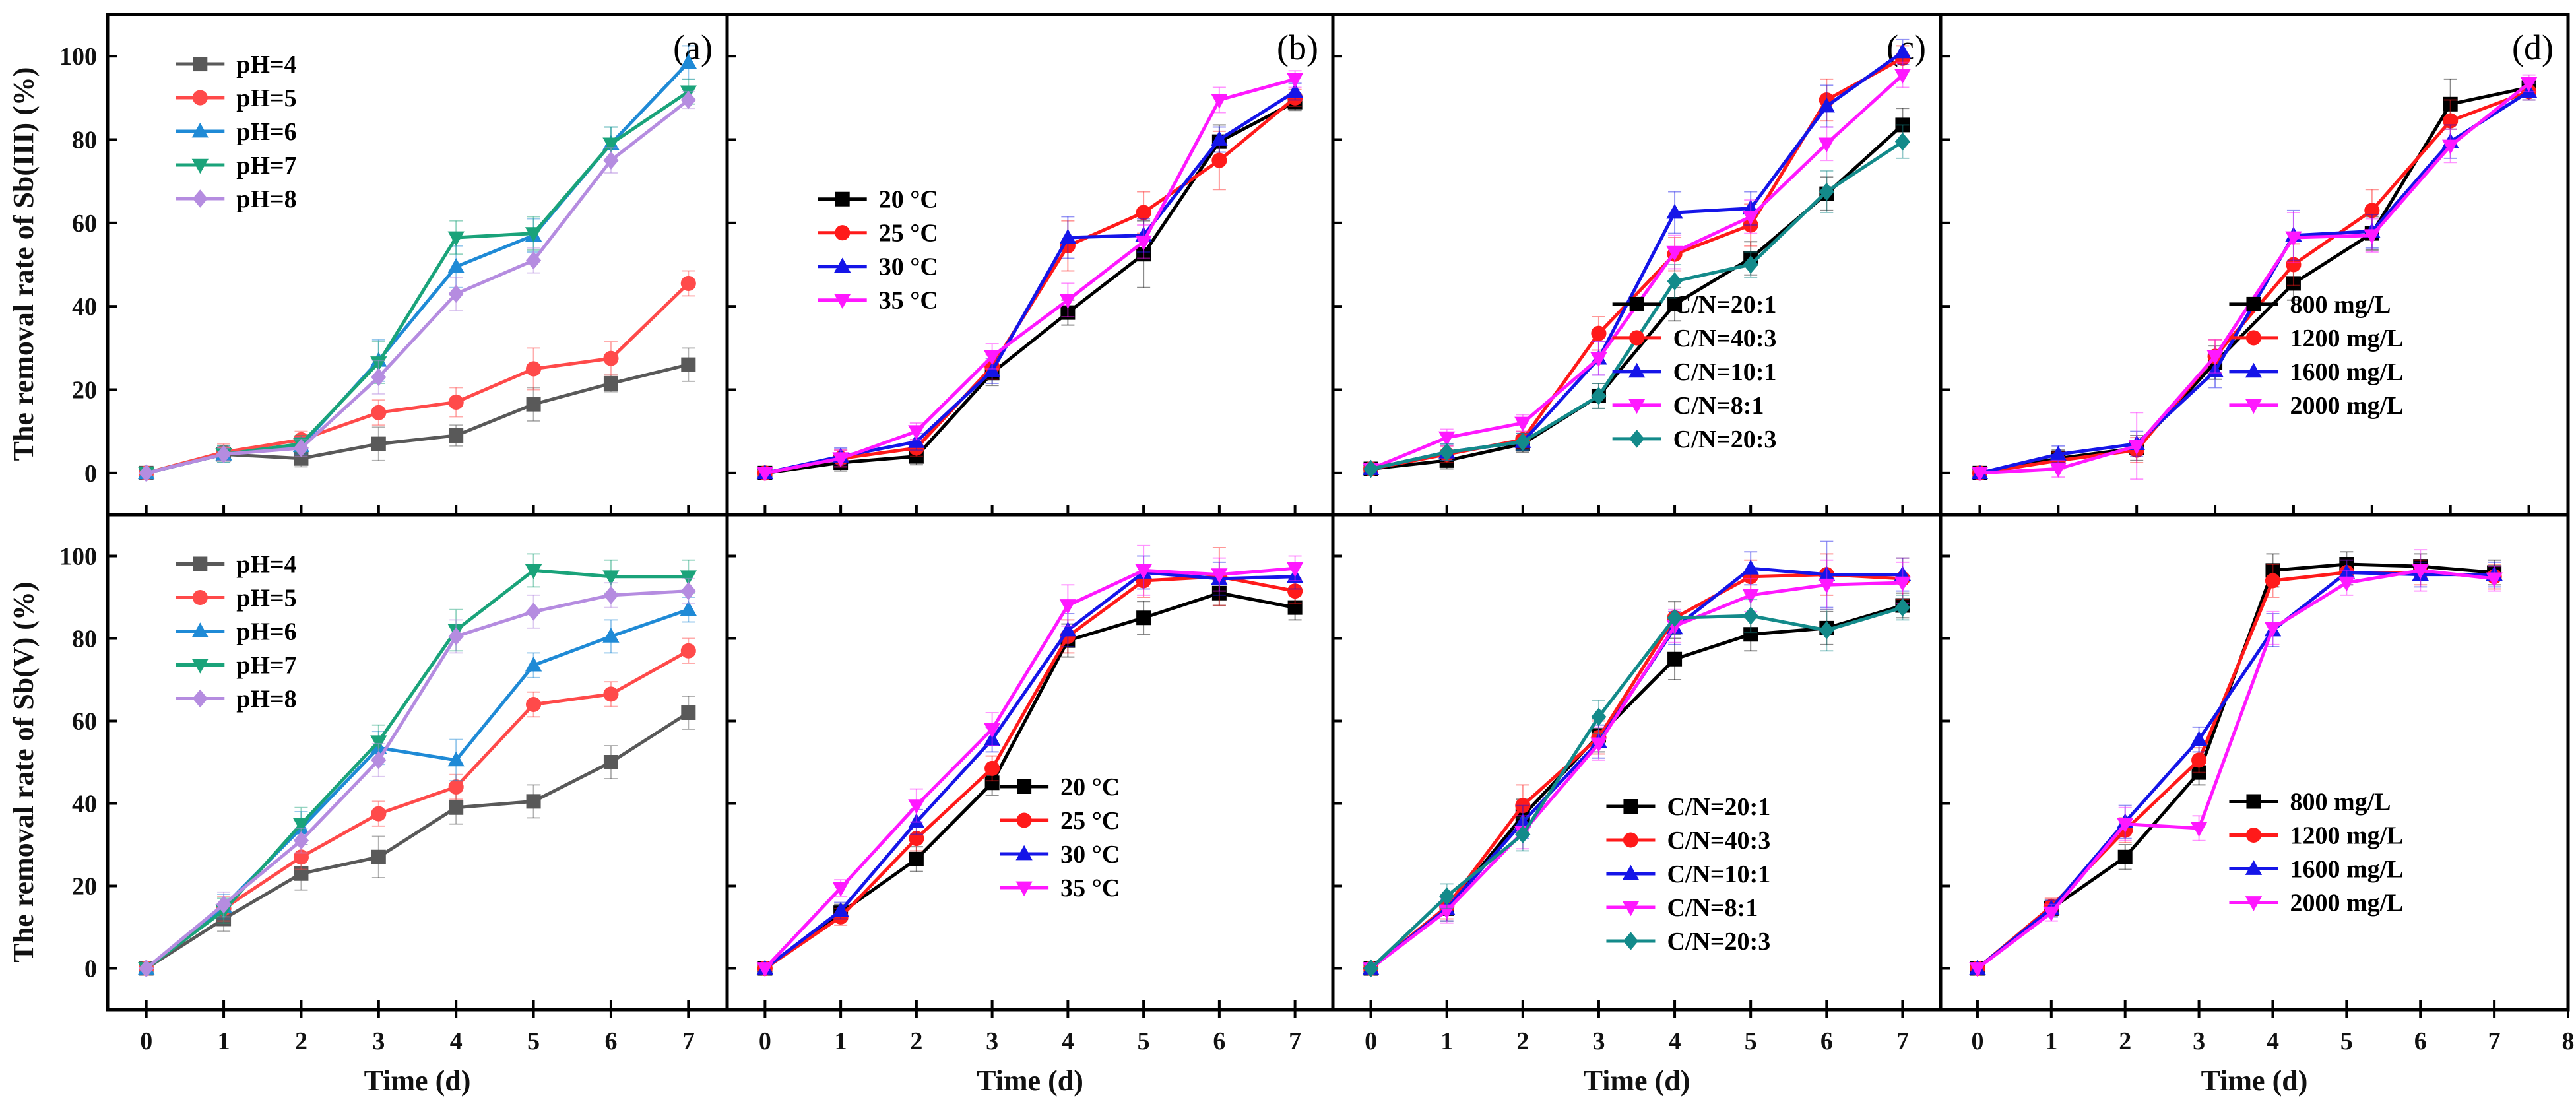 This screenshot has width=2576, height=1108. Describe the element at coordinates (236, 632) in the screenshot. I see `legend: pH=4 pH=5 pH=6 pH=7 pH=8` at that location.